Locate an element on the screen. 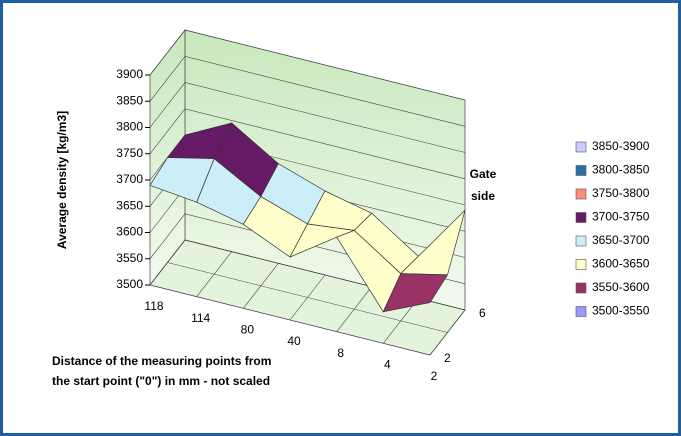 Image resolution: width=681 pixels, height=436 pixels. x-axis-label: the start point ("0") in mm - not scaled is located at coordinates (161, 381).